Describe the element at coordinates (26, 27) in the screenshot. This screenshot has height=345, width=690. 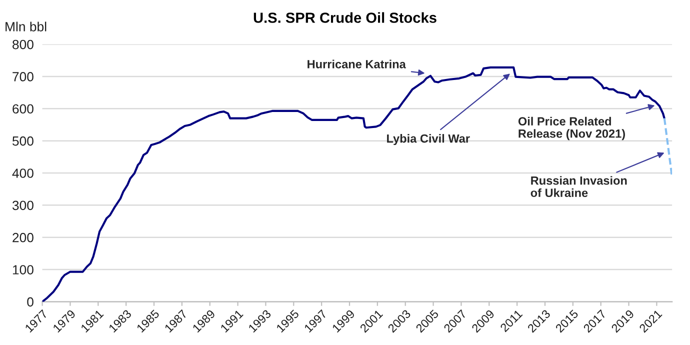
I see `y-axis-title: Mln bbl` at that location.